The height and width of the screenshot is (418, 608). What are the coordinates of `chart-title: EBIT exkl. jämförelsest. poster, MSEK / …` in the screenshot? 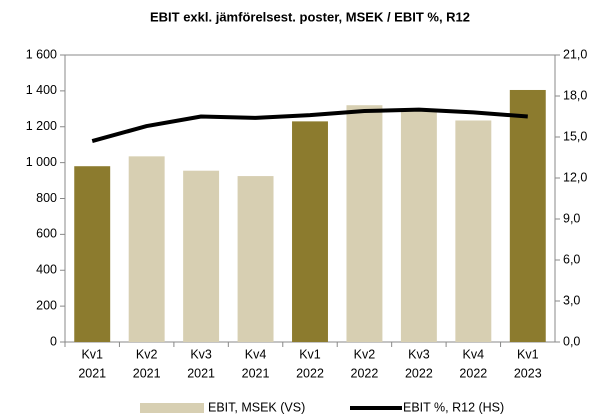 It's located at (310, 16).